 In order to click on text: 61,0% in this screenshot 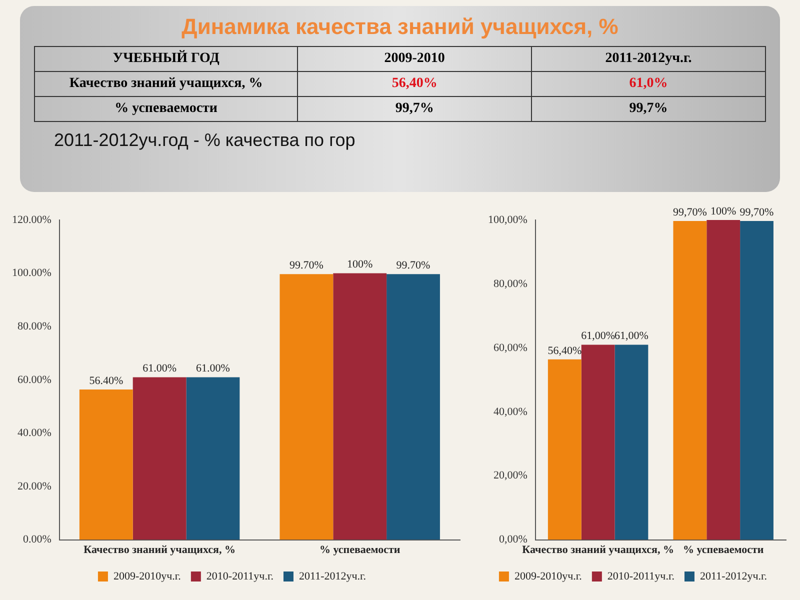, I will do `click(648, 83)`.